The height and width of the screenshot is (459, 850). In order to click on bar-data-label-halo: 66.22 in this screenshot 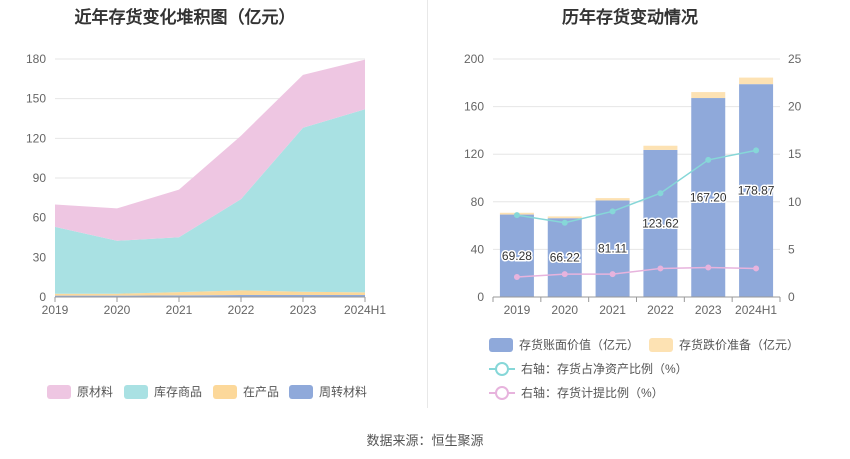, I will do `click(565, 258)`.